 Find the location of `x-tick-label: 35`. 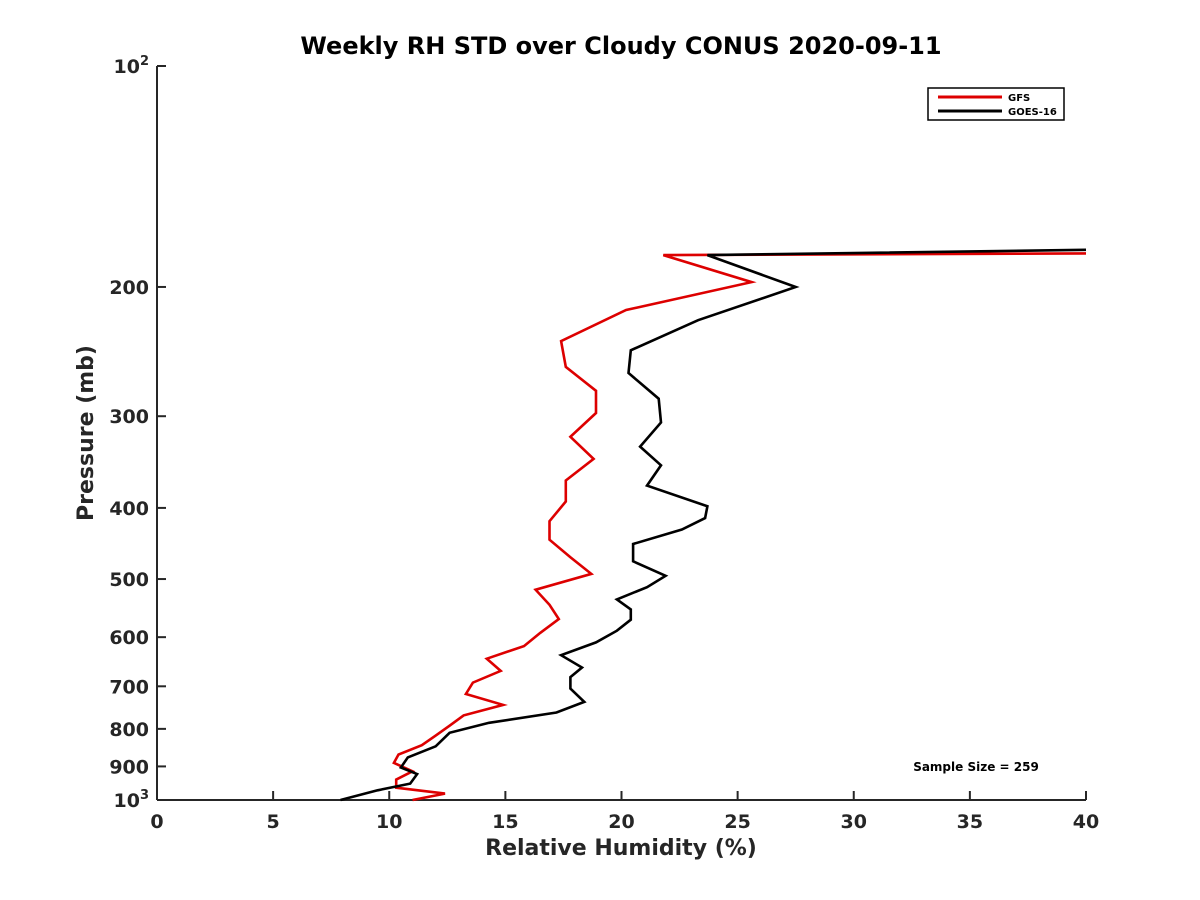

x-tick-label: 35 is located at coordinates (970, 822).